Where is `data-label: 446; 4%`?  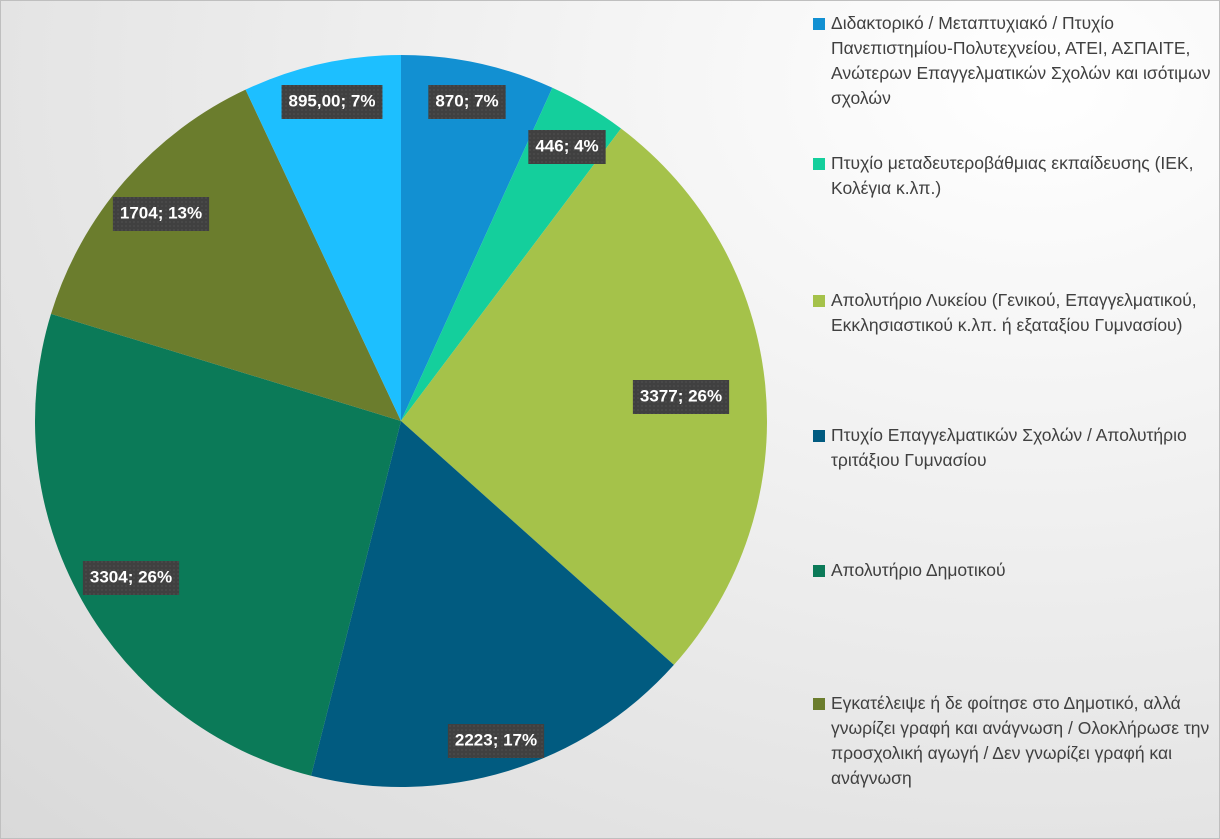
data-label: 446; 4% is located at coordinates (567, 147).